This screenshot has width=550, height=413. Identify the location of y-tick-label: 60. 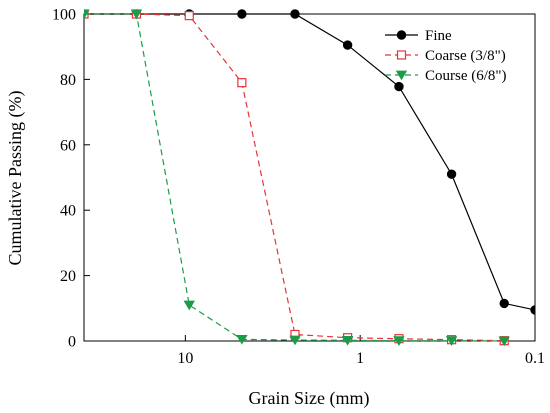
(68, 145).